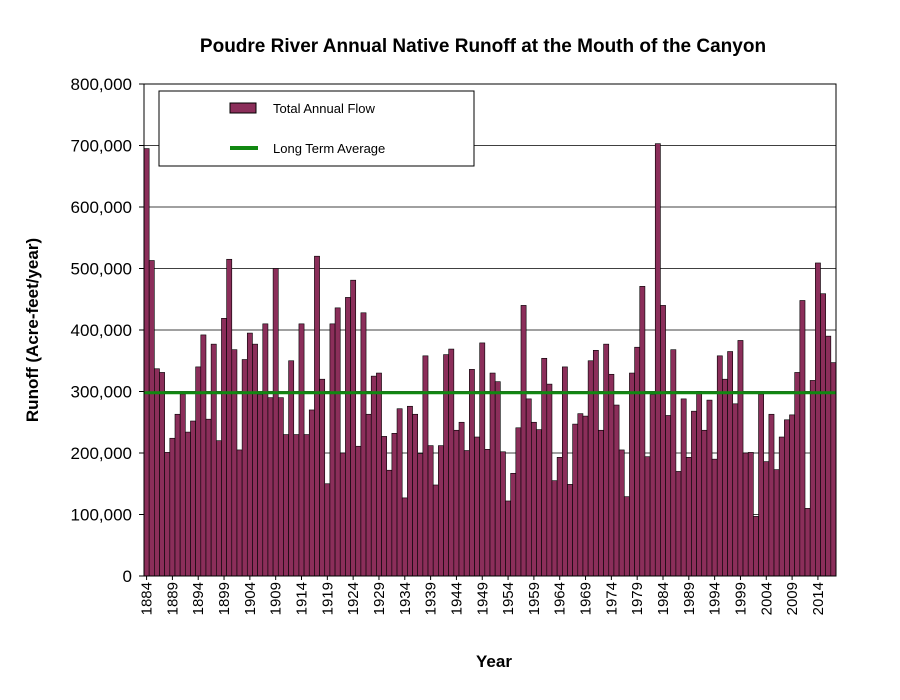 The height and width of the screenshot is (700, 900). Describe the element at coordinates (715, 598) in the screenshot. I see `x-tick-label: 1994` at that location.